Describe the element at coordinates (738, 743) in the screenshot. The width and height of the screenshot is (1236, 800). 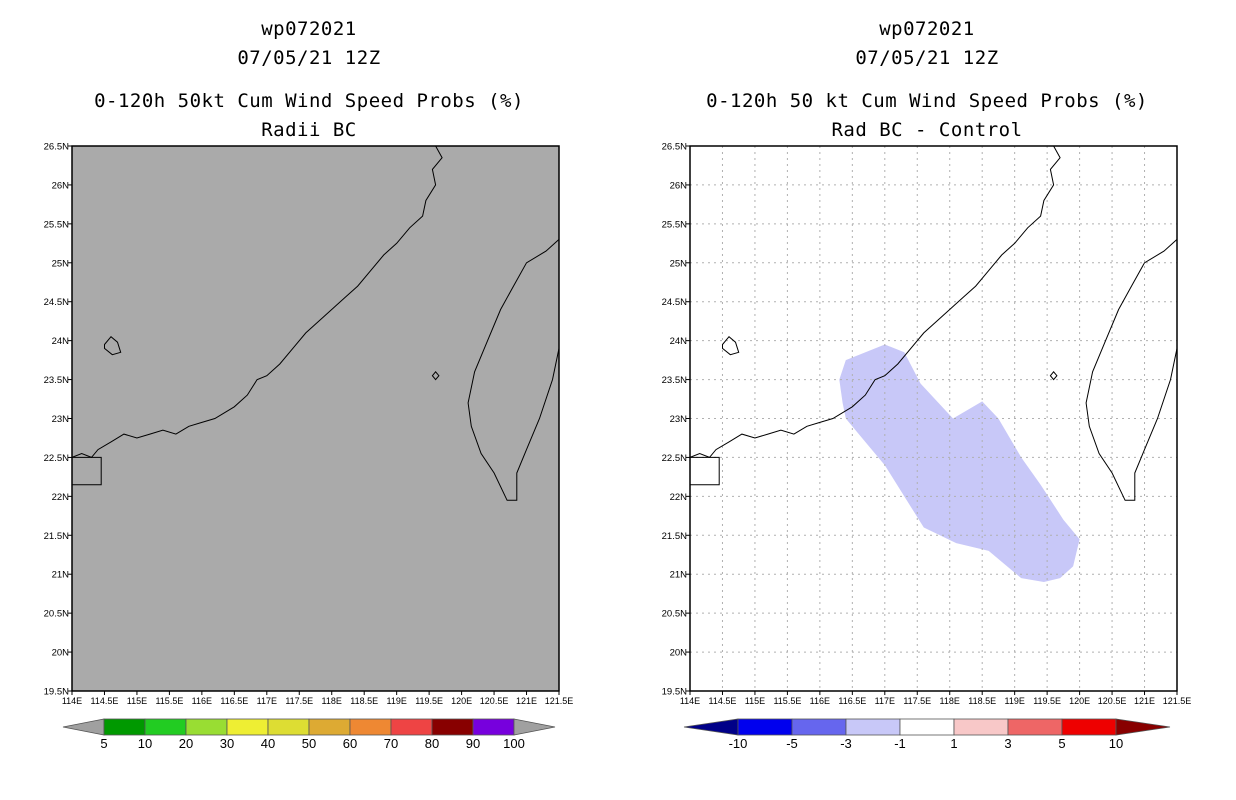
I see `colorbar-label: -10` at that location.